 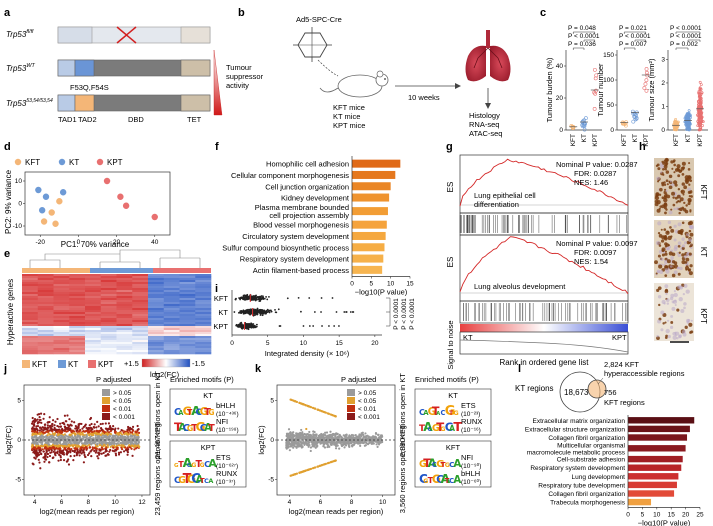 I want to click on c-tick: 2, so click(x=663, y=83).